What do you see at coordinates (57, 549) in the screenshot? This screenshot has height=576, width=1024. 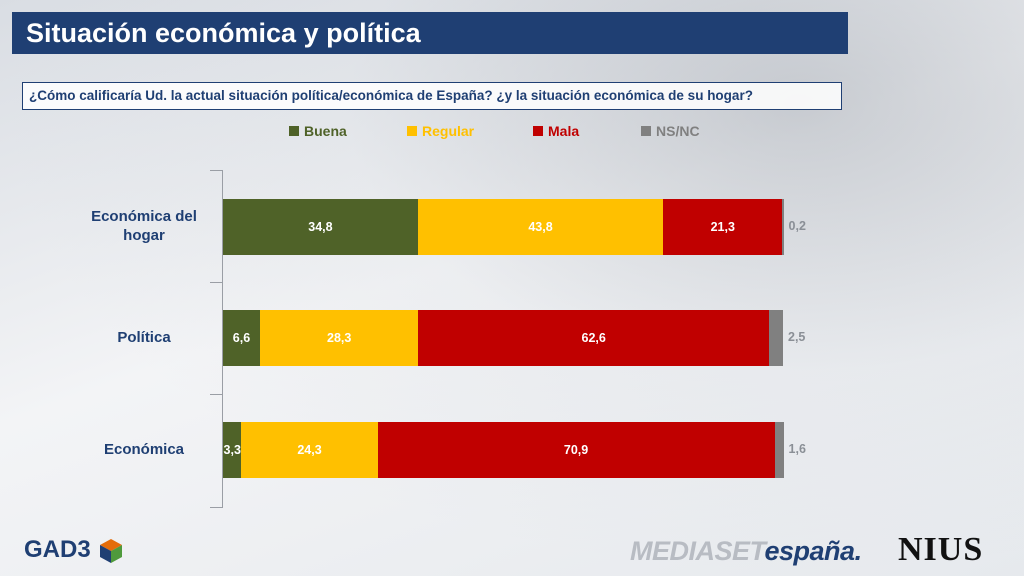 I see `gad3-logo-text: GAD3` at bounding box center [57, 549].